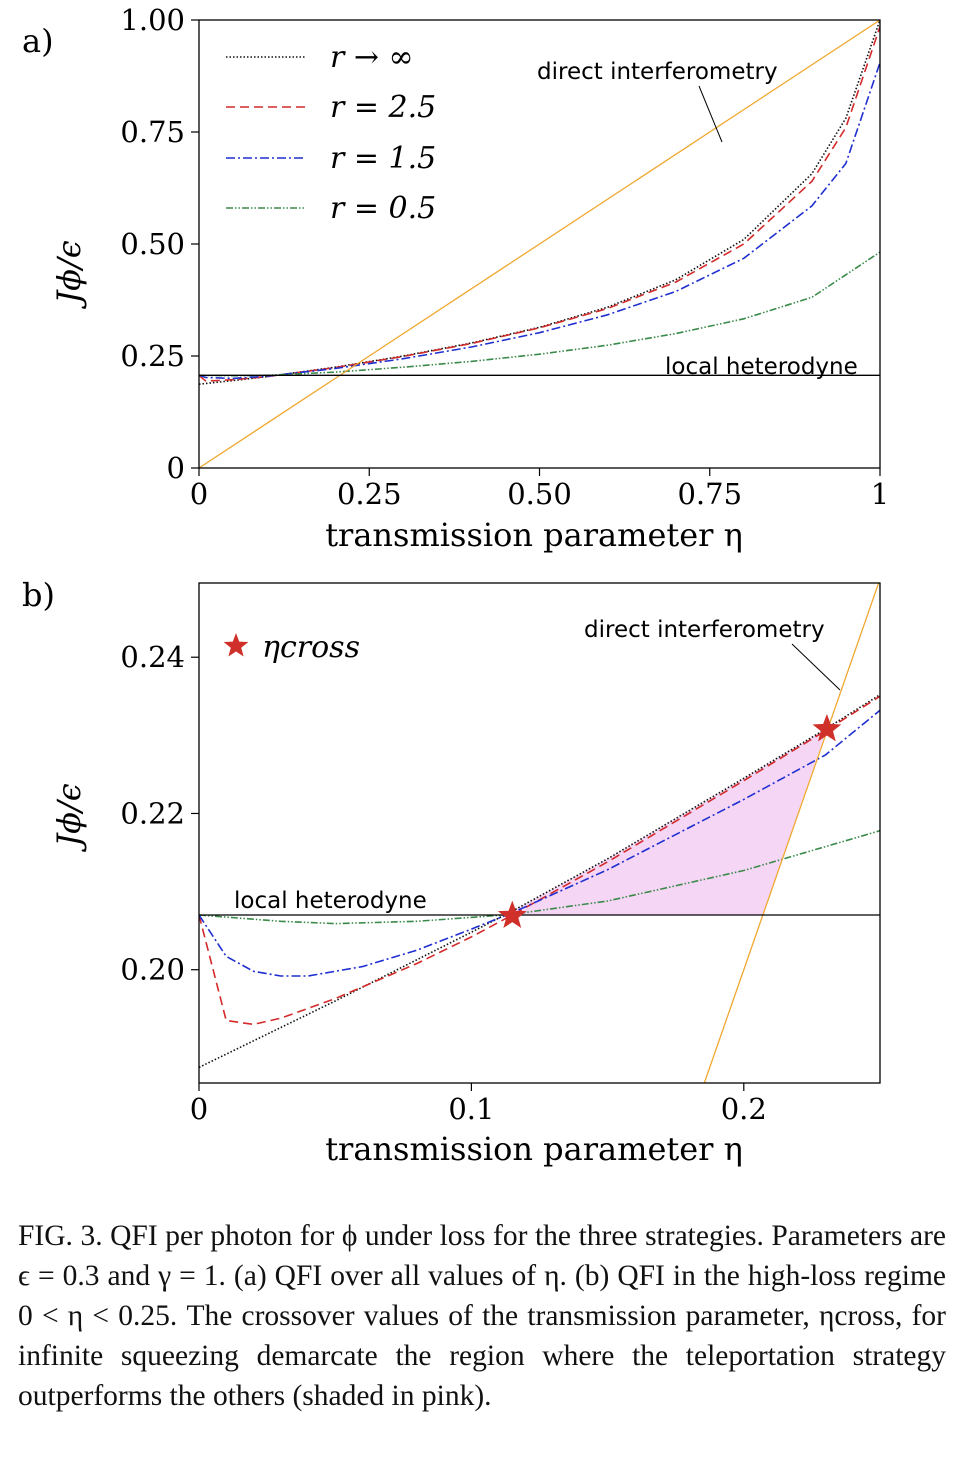  What do you see at coordinates (152, 970) in the screenshot?
I see `panel-b-y-tick-label: 0.20` at bounding box center [152, 970].